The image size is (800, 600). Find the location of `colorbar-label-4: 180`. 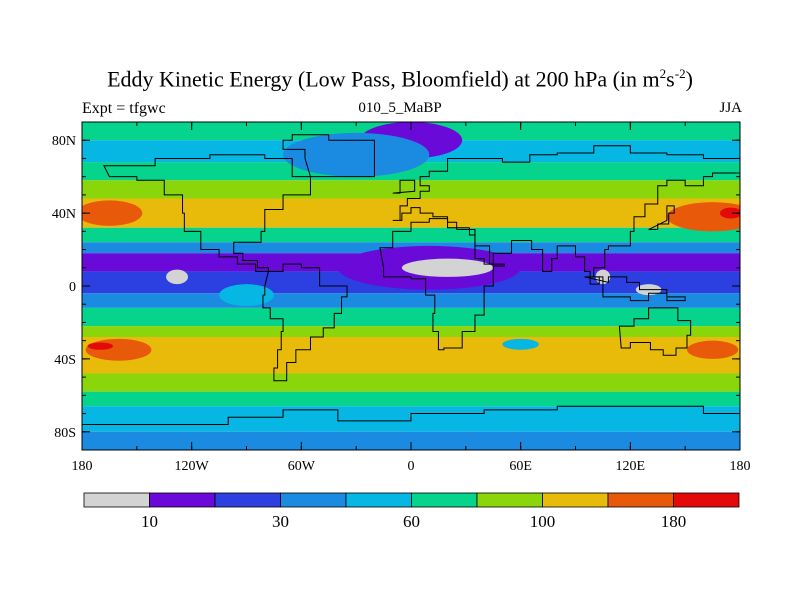

colorbar-label-4: 180 is located at coordinates (674, 521).